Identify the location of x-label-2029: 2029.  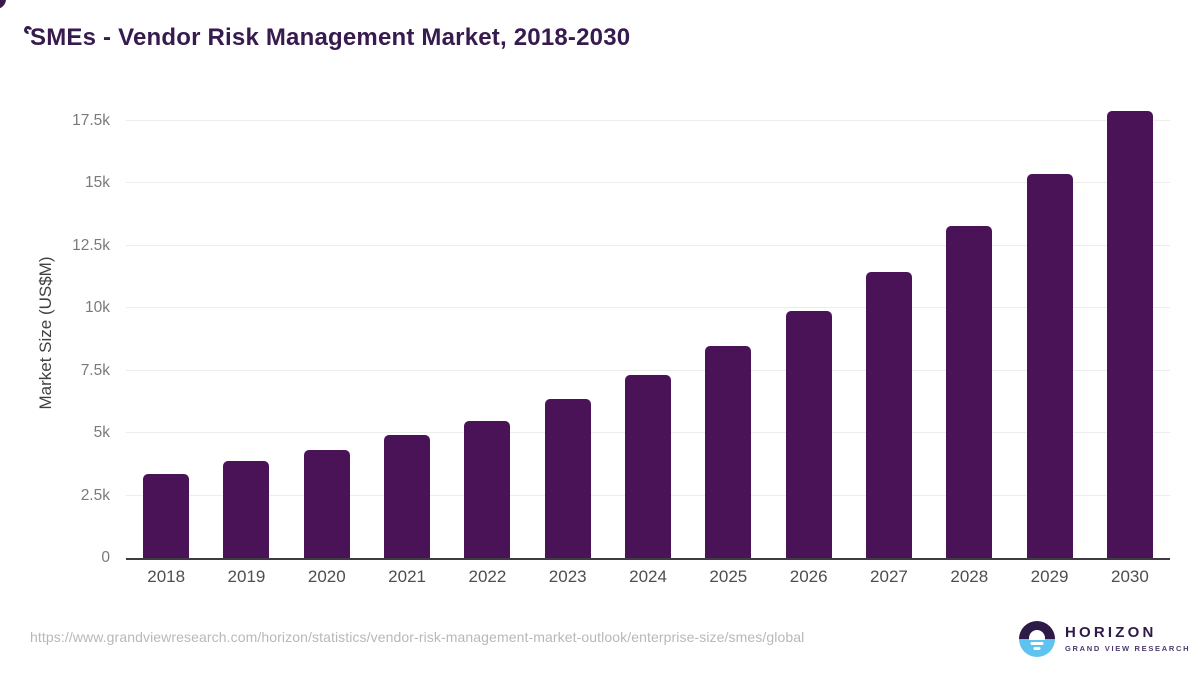
(1049, 576).